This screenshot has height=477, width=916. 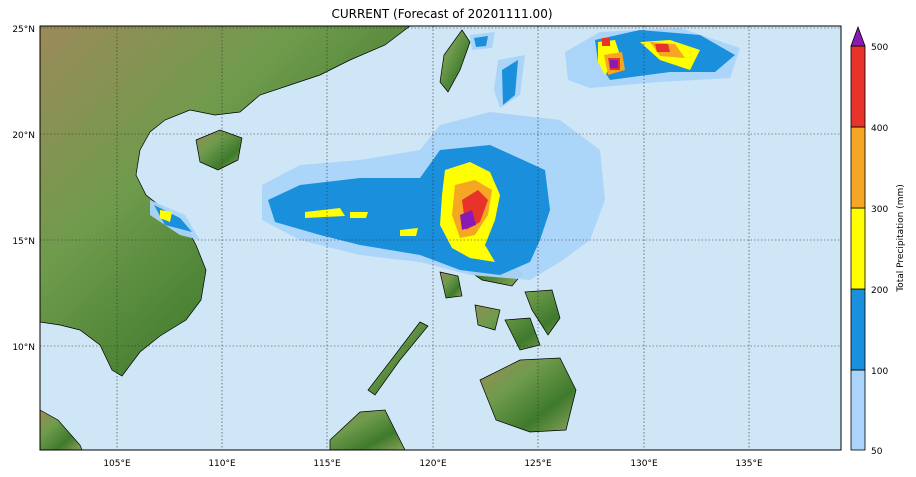 What do you see at coordinates (879, 372) in the screenshot?
I see `colorbar-tick: 100` at bounding box center [879, 372].